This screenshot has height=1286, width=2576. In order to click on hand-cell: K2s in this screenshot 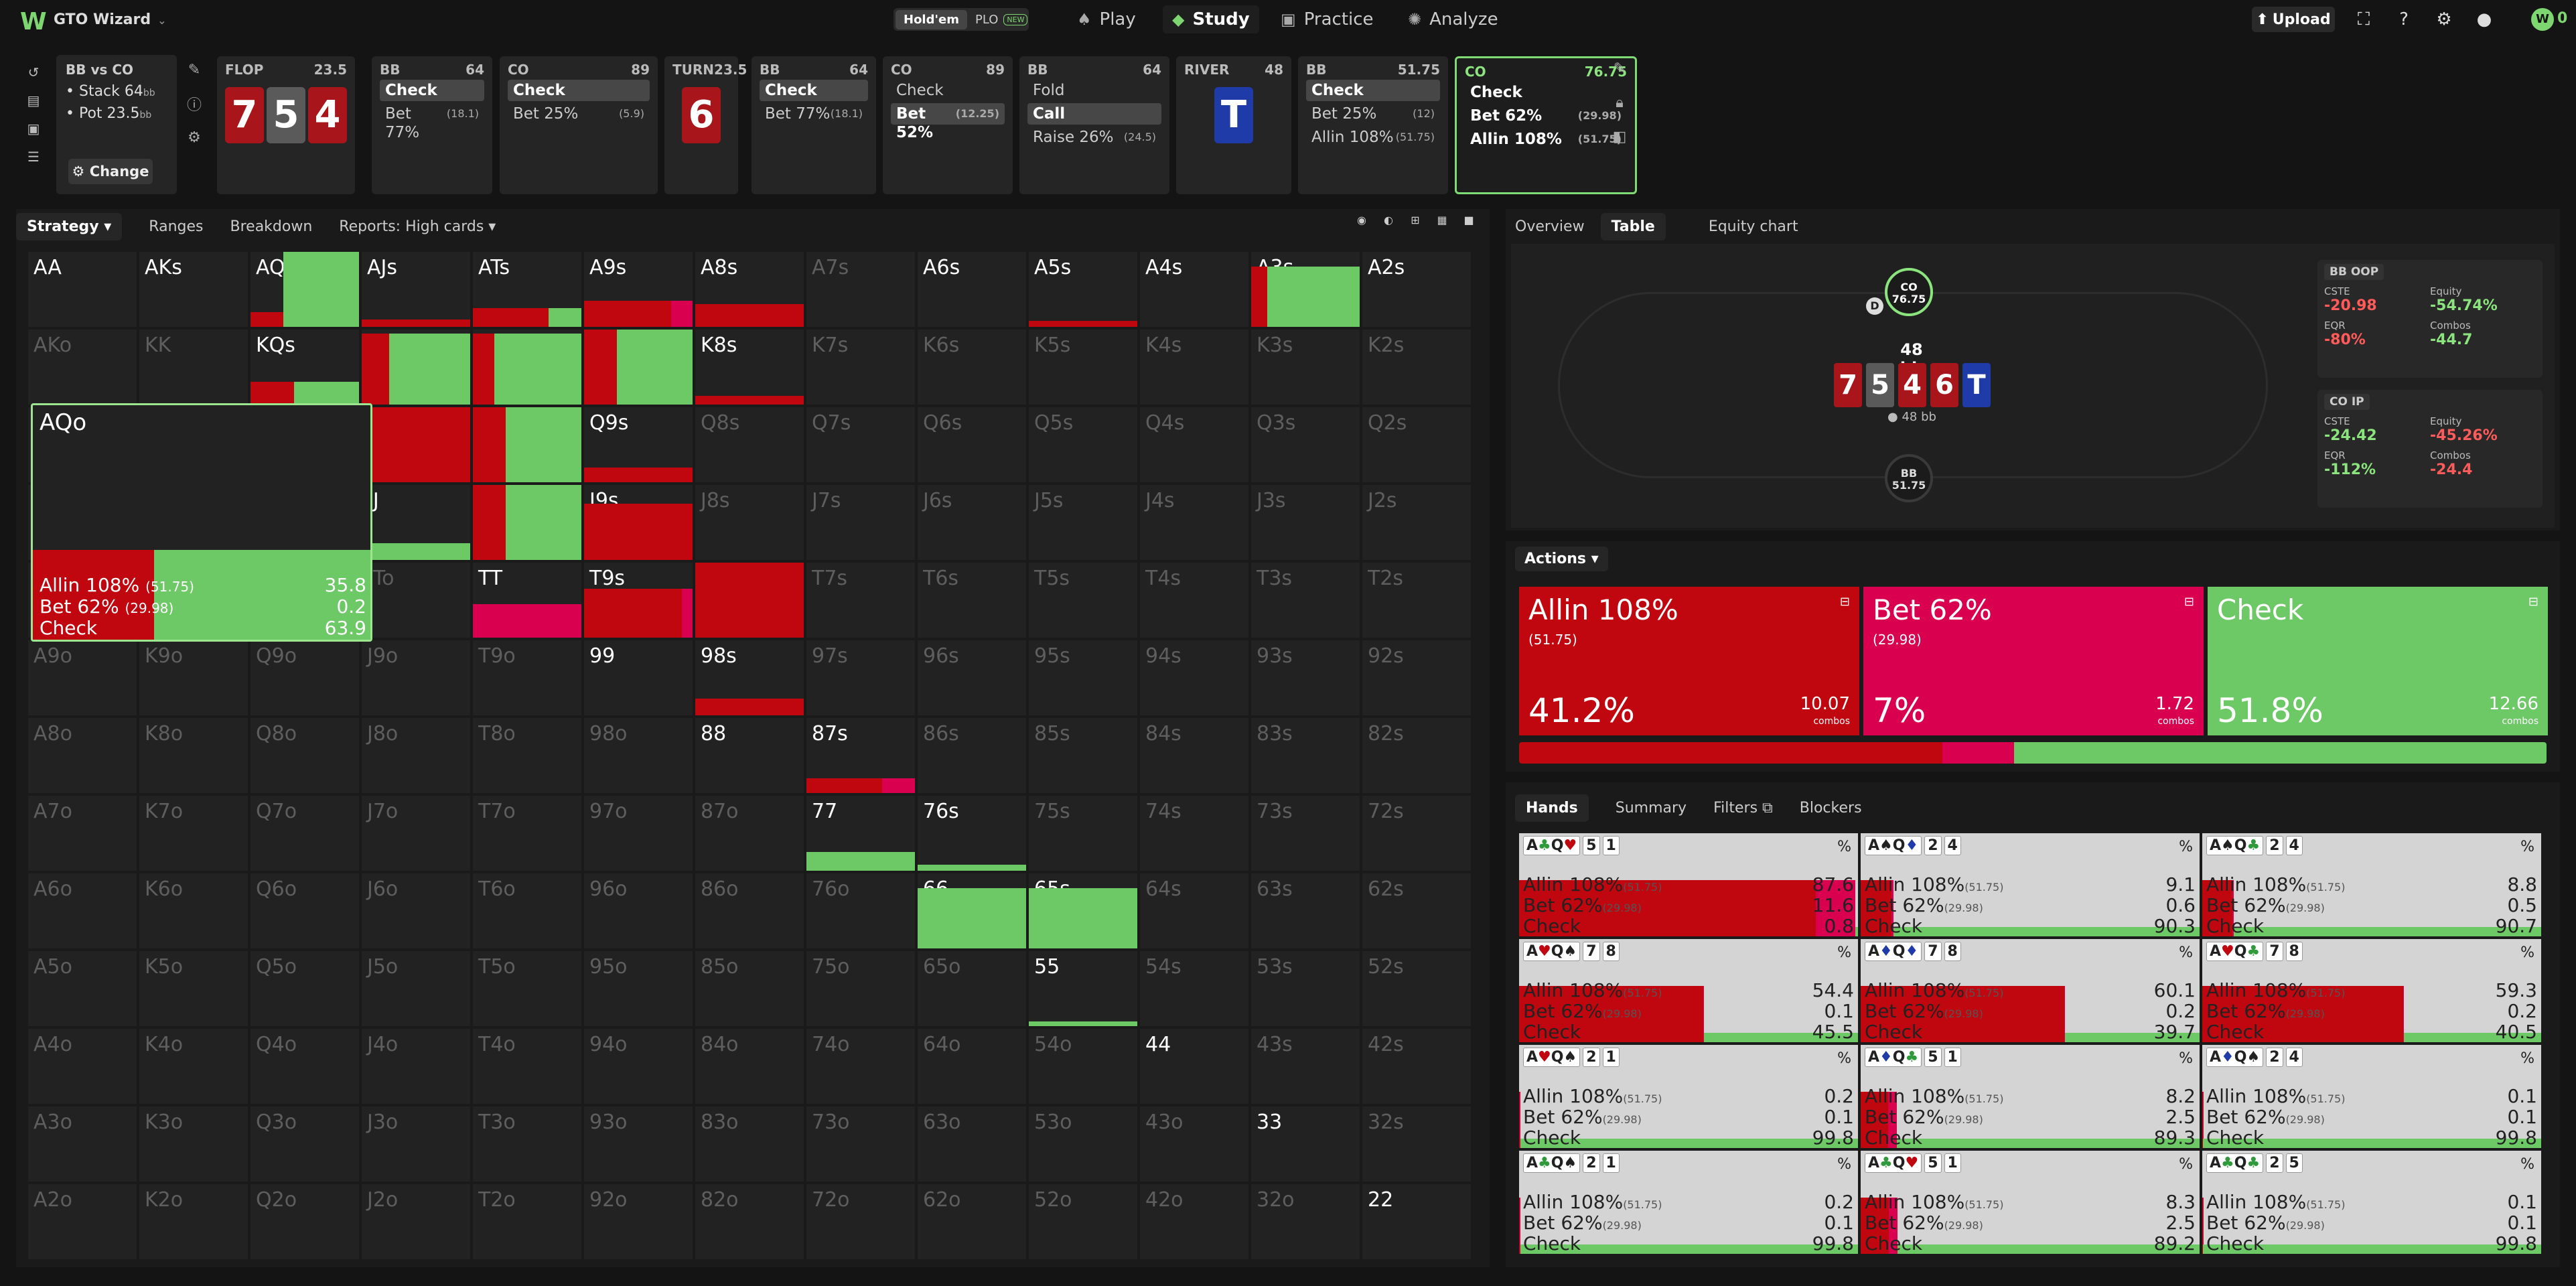, I will do `click(1417, 368)`.